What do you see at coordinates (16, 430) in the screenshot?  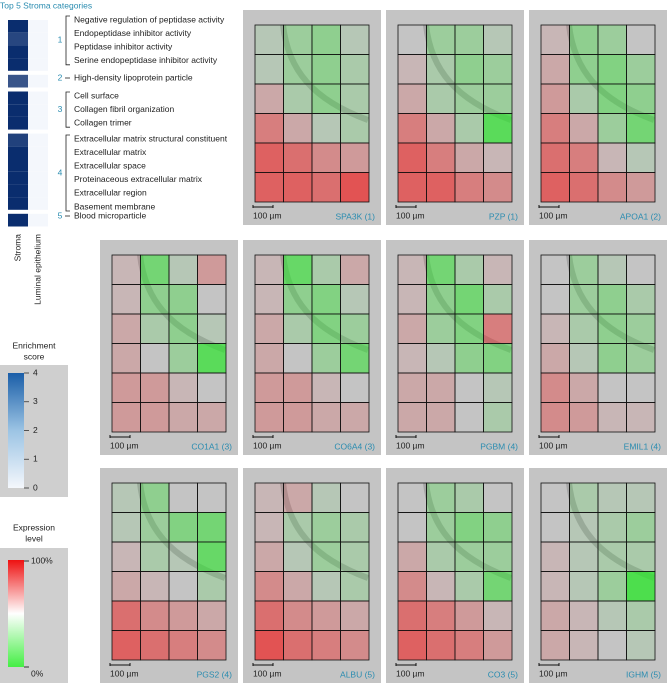 I see `enrichment-colorbar` at bounding box center [16, 430].